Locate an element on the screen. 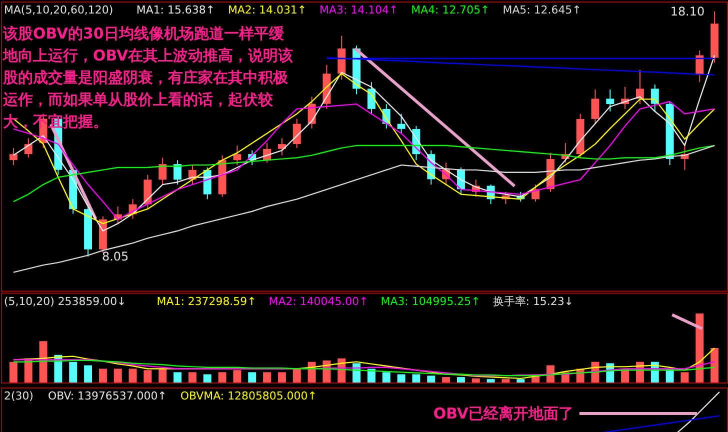 Image resolution: width=728 pixels, height=432 pixels. text: 换手率: 15.23↓ is located at coordinates (533, 301).